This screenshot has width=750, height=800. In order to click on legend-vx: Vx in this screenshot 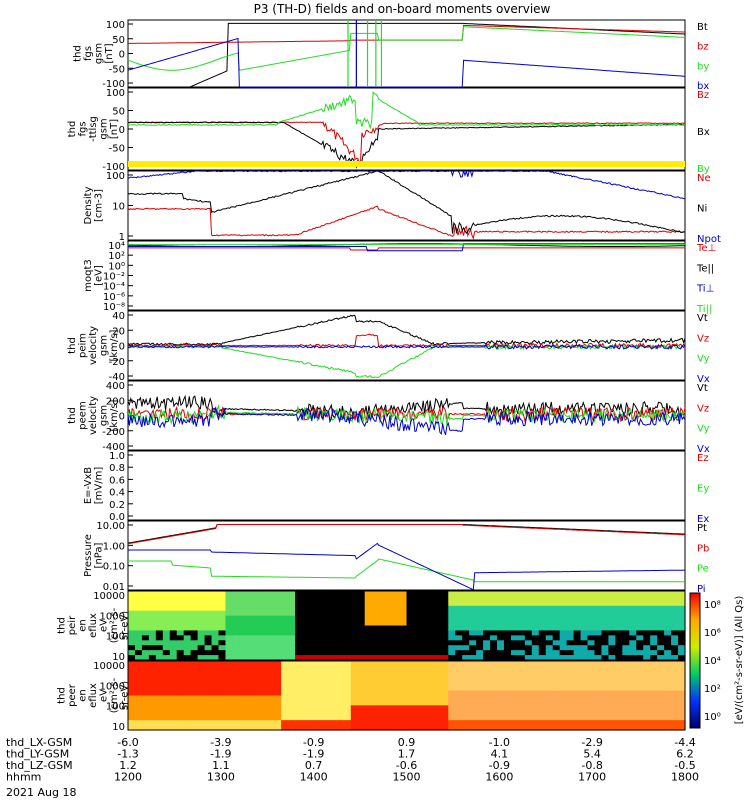, I will do `click(703, 379)`.